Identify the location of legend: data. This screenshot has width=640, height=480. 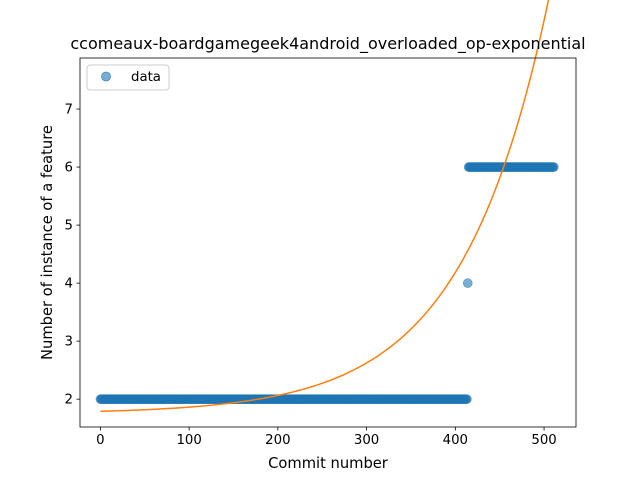
(128, 77).